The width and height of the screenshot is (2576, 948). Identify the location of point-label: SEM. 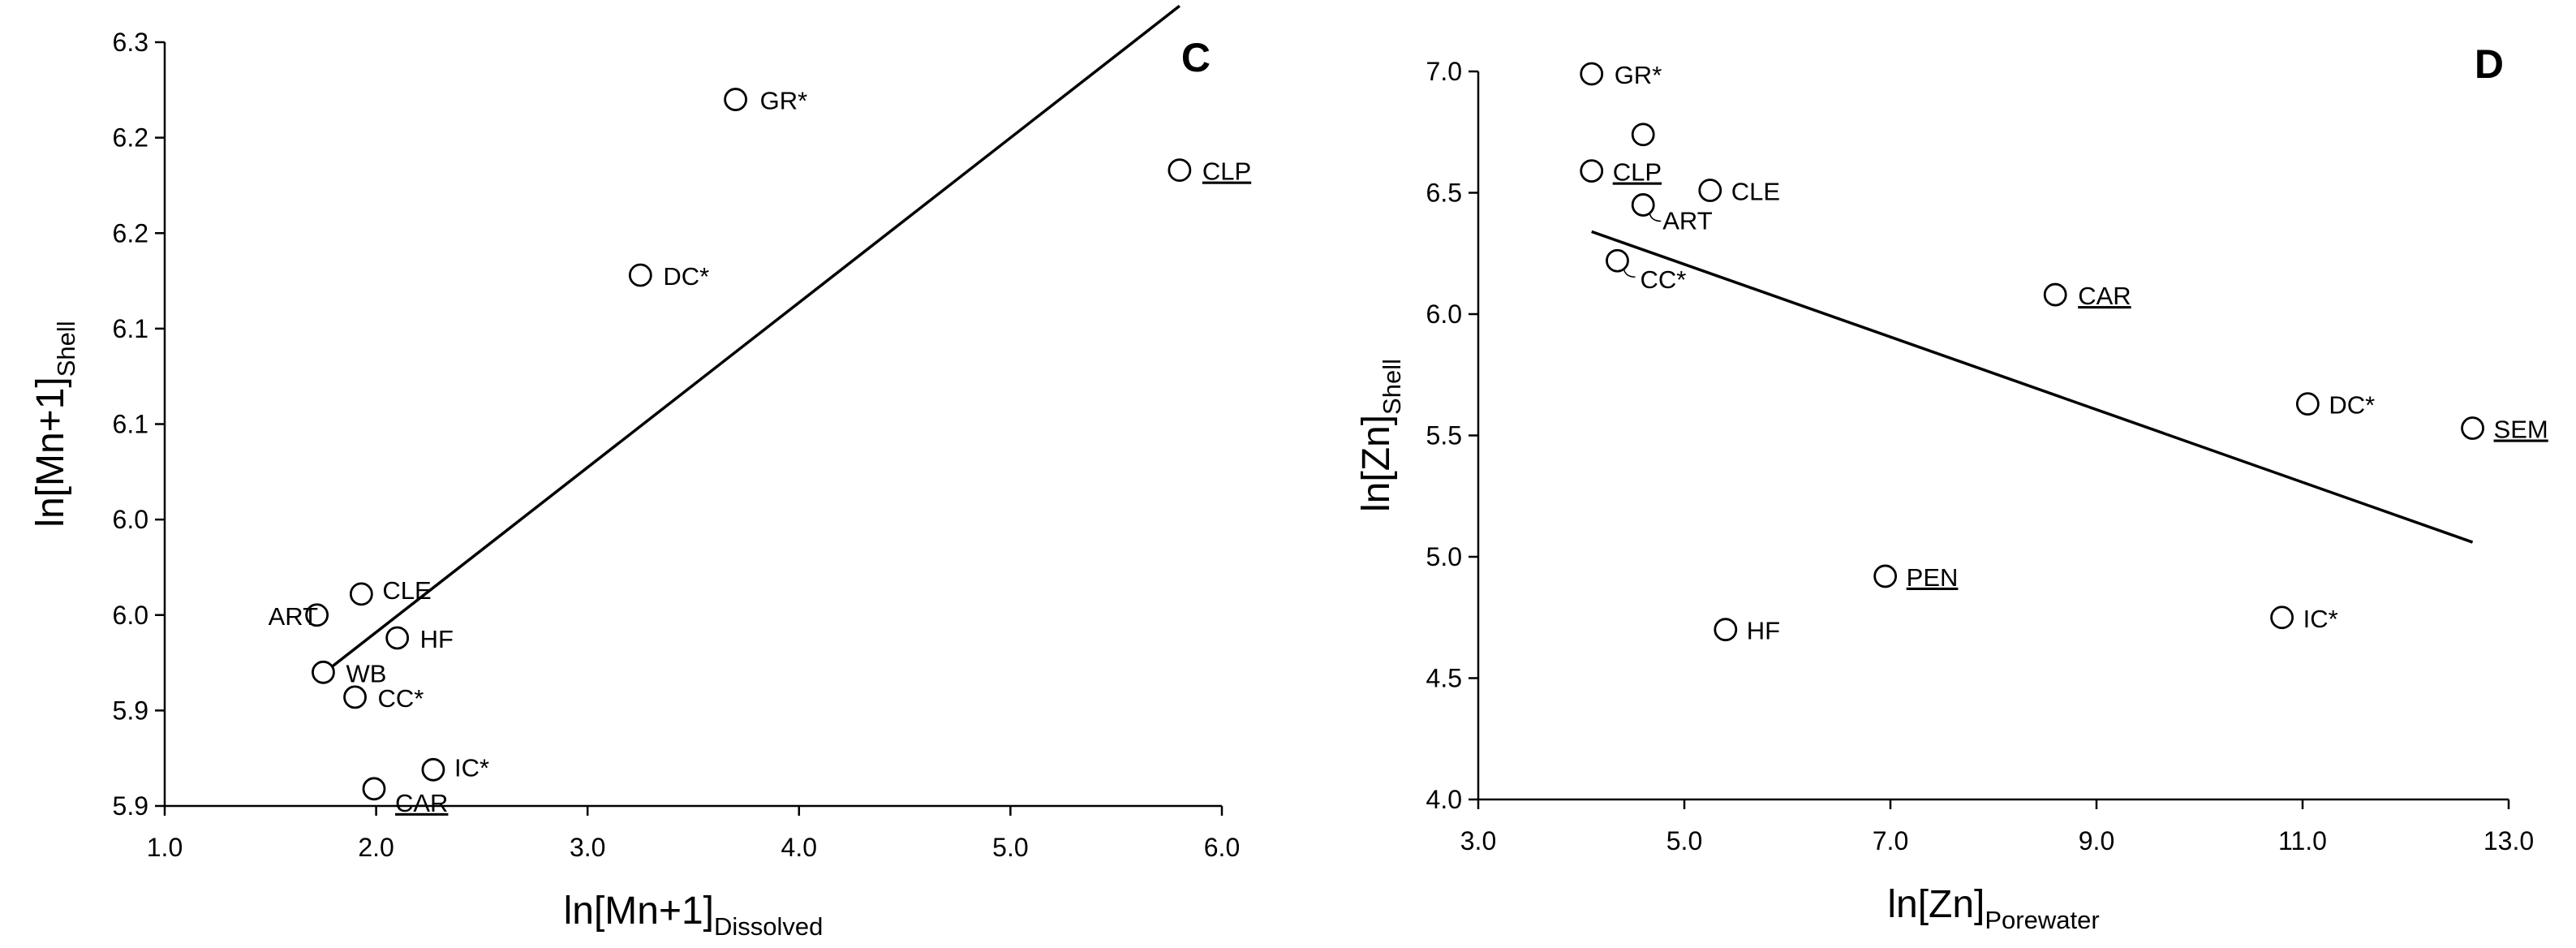
(2521, 430).